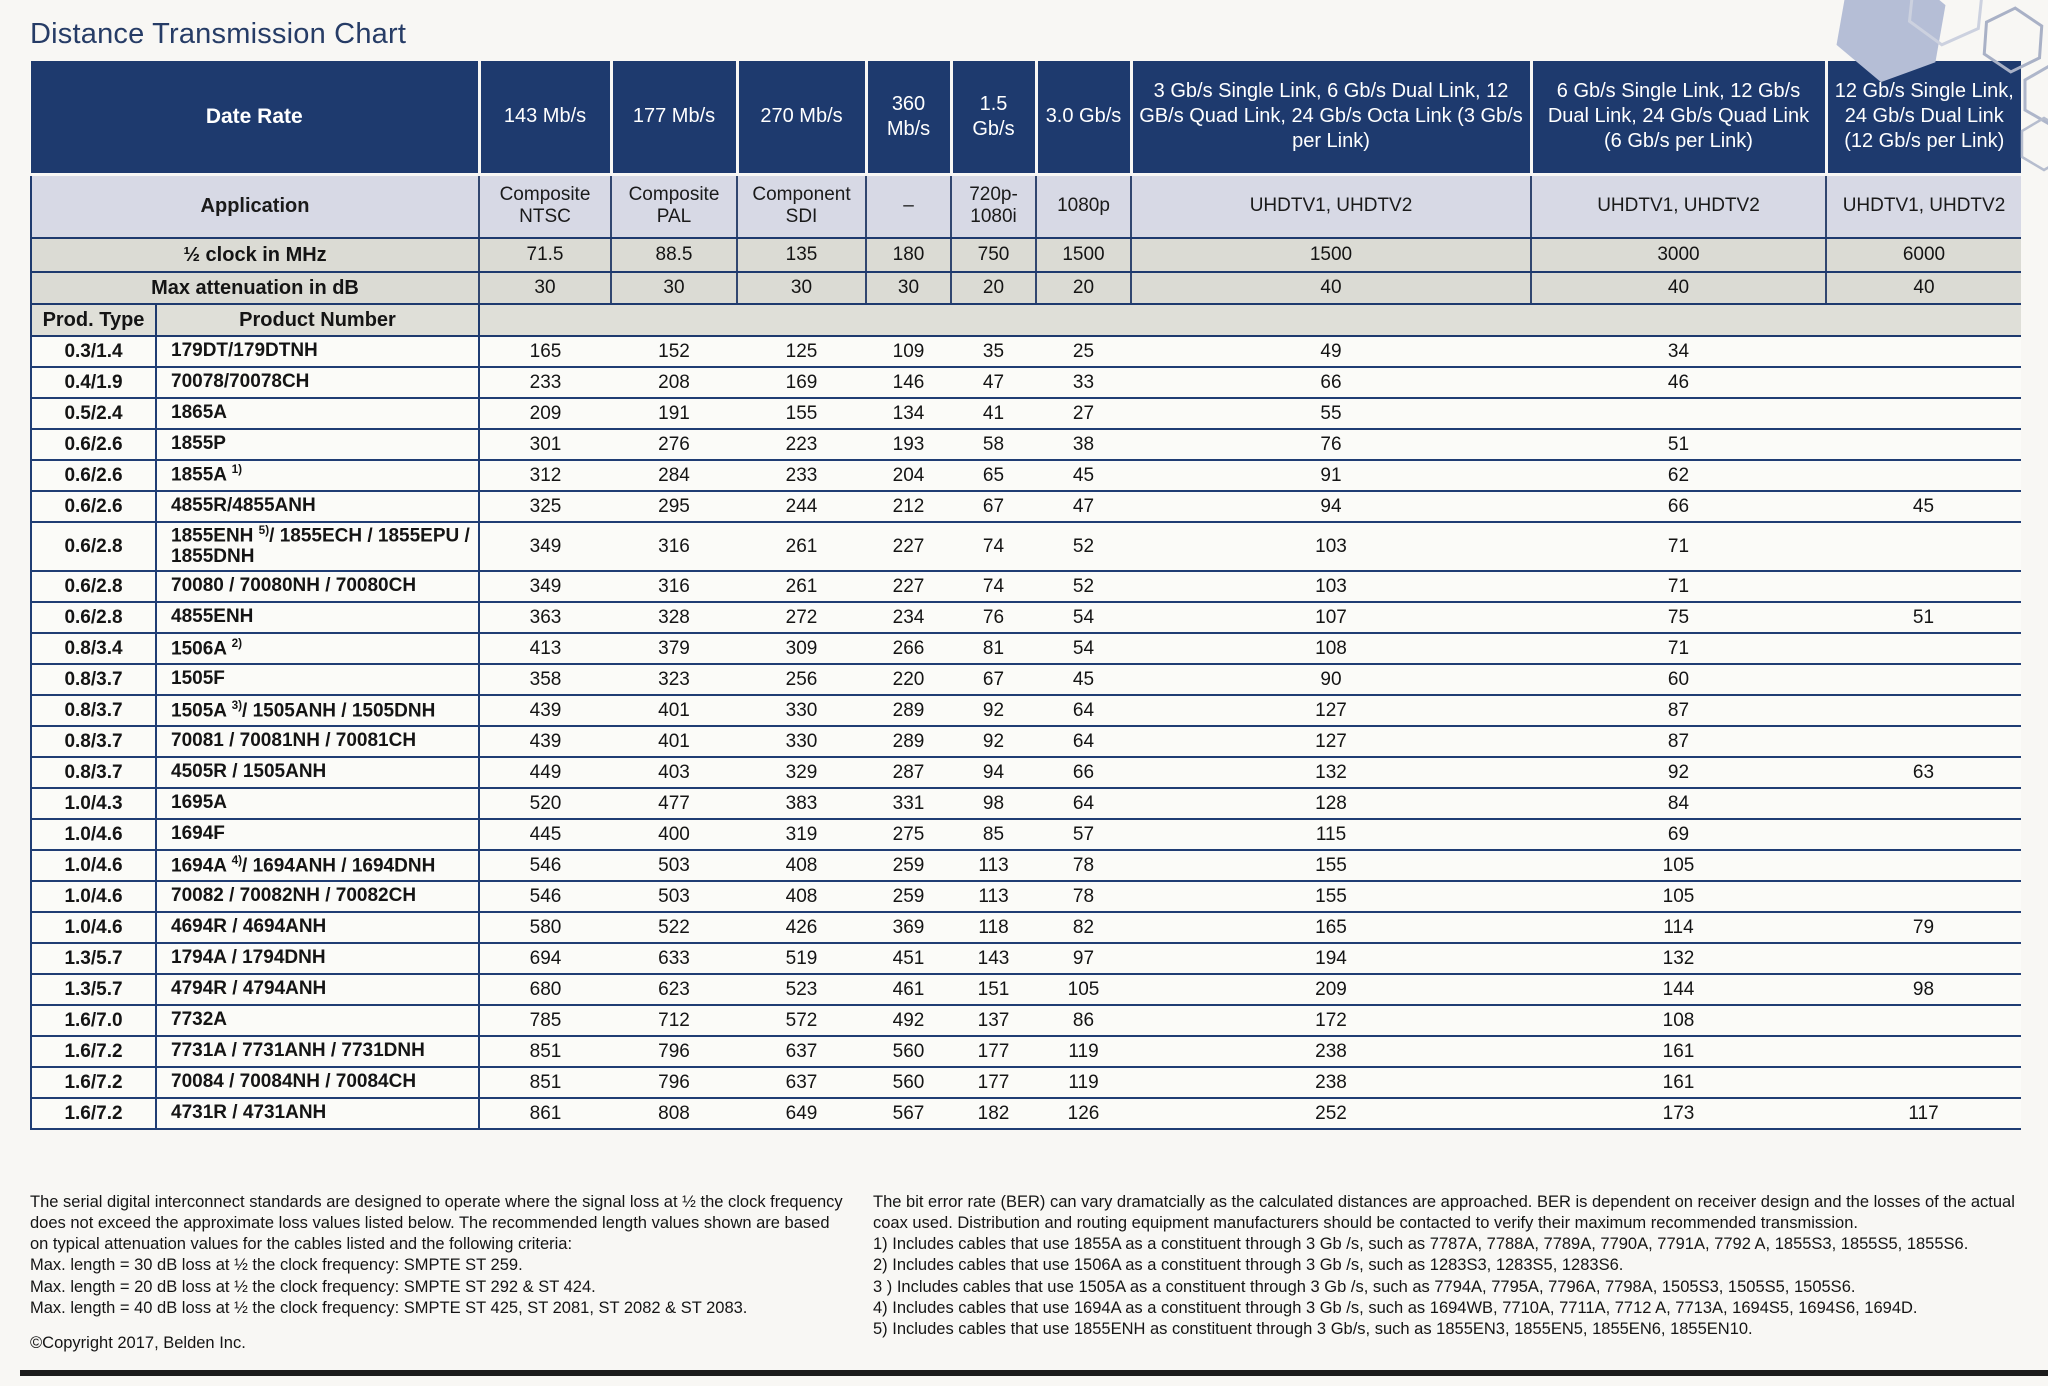  Describe the element at coordinates (93, 928) in the screenshot. I see `prod-type-cell: 1.0/4.6` at that location.